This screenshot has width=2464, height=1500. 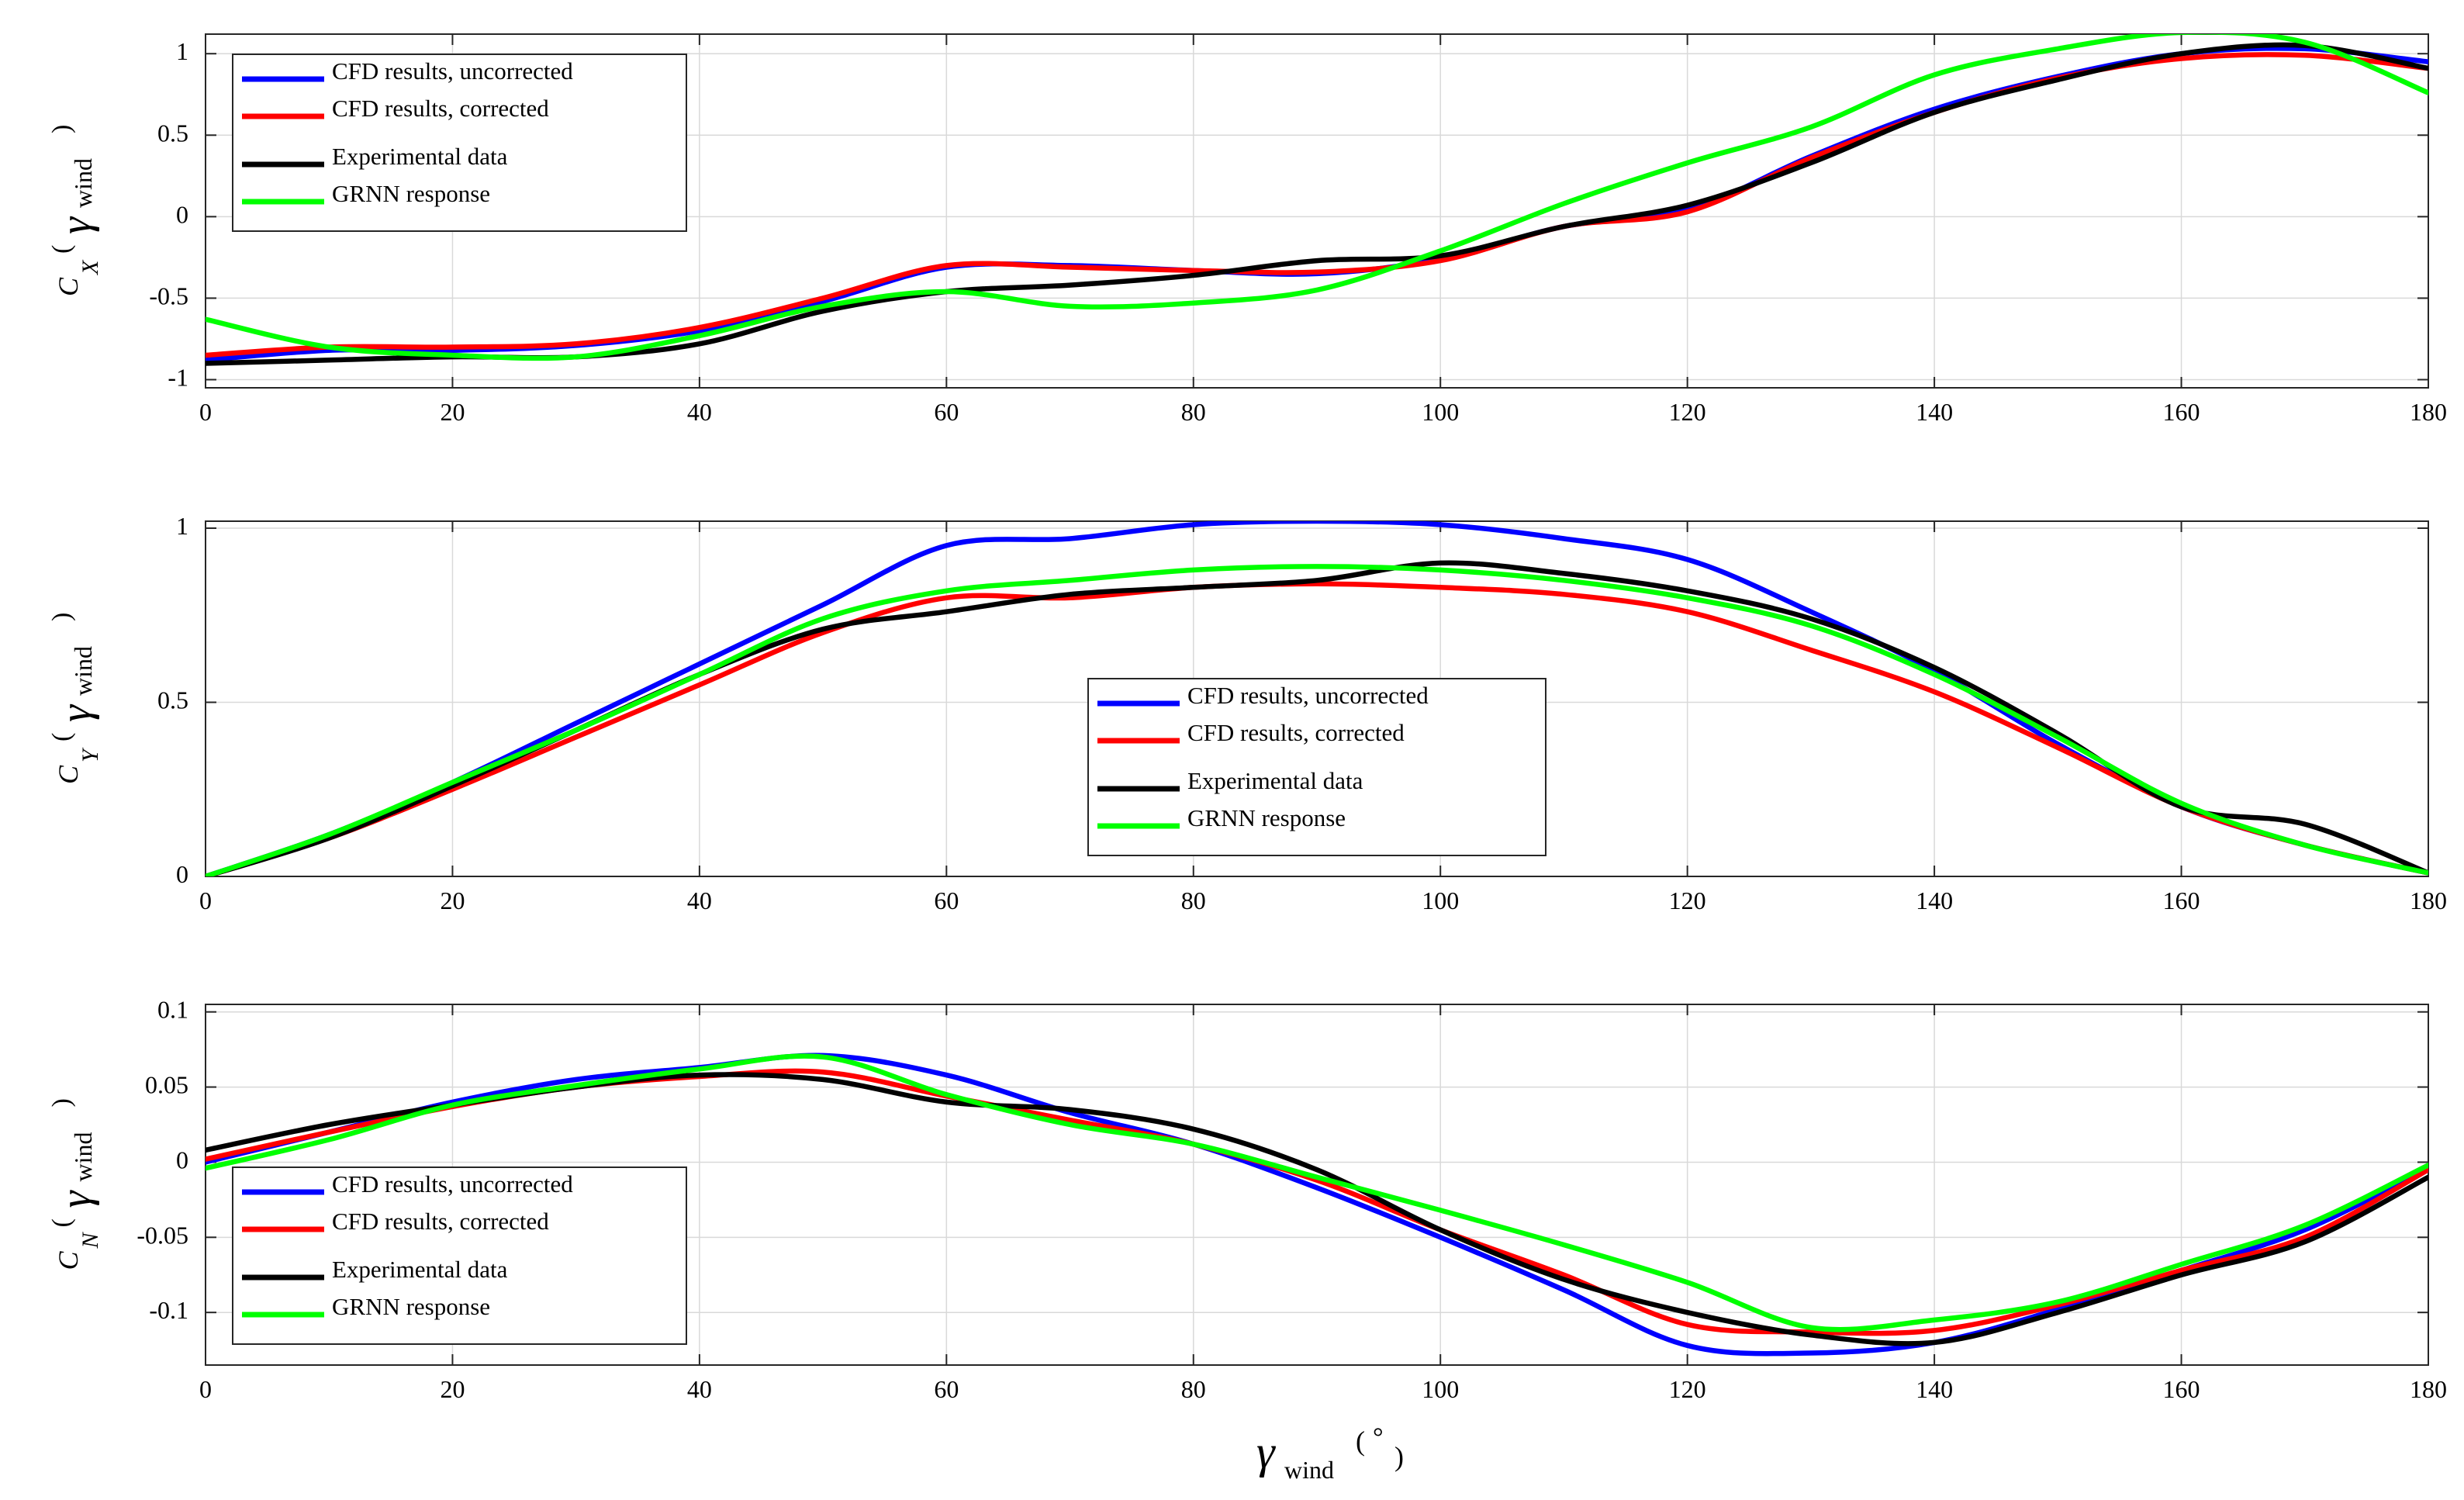 I want to click on y-axis-label: CX( γ wind), so click(x=75, y=211).